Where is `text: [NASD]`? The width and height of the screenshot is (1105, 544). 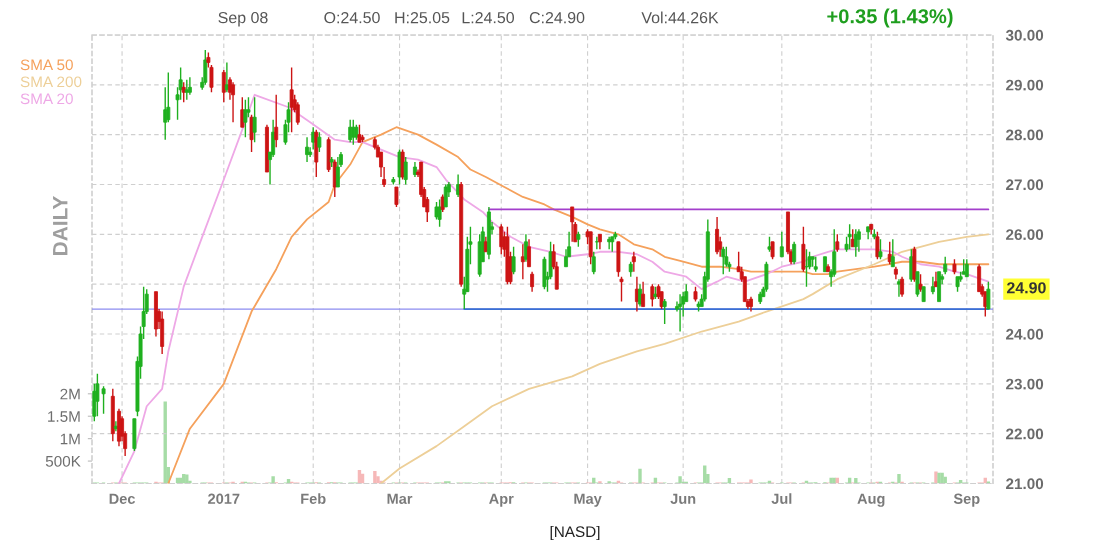
text: [NASD] is located at coordinates (575, 533).